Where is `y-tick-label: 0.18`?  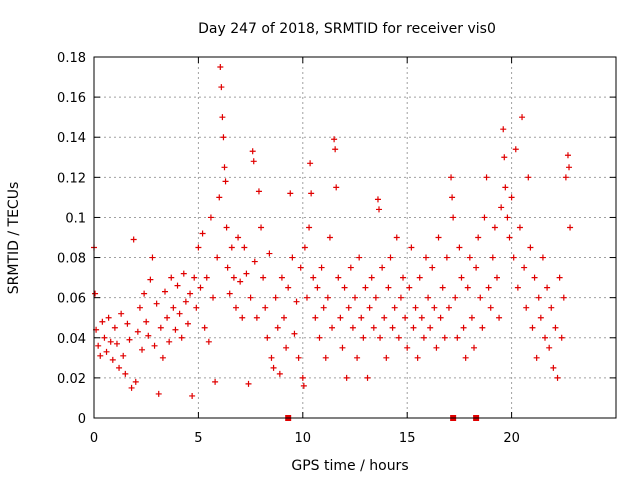
y-tick-label: 0.18 is located at coordinates (71, 58).